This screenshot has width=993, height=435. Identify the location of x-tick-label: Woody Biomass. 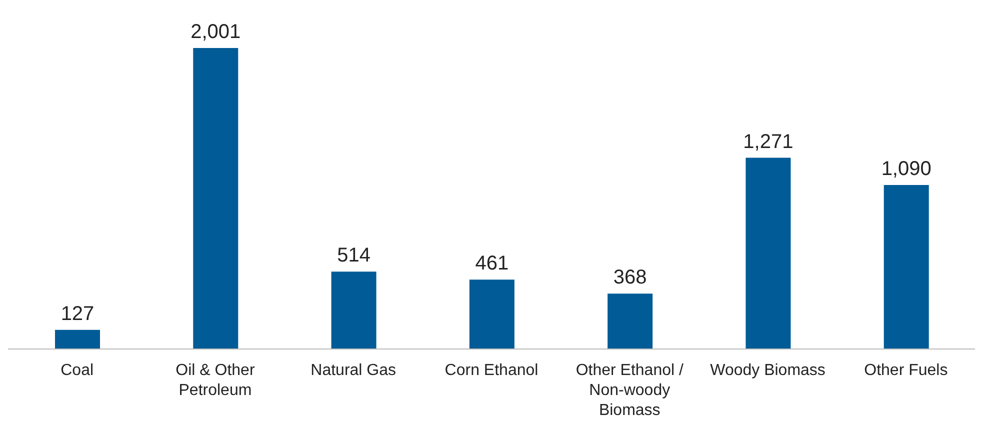
(768, 370).